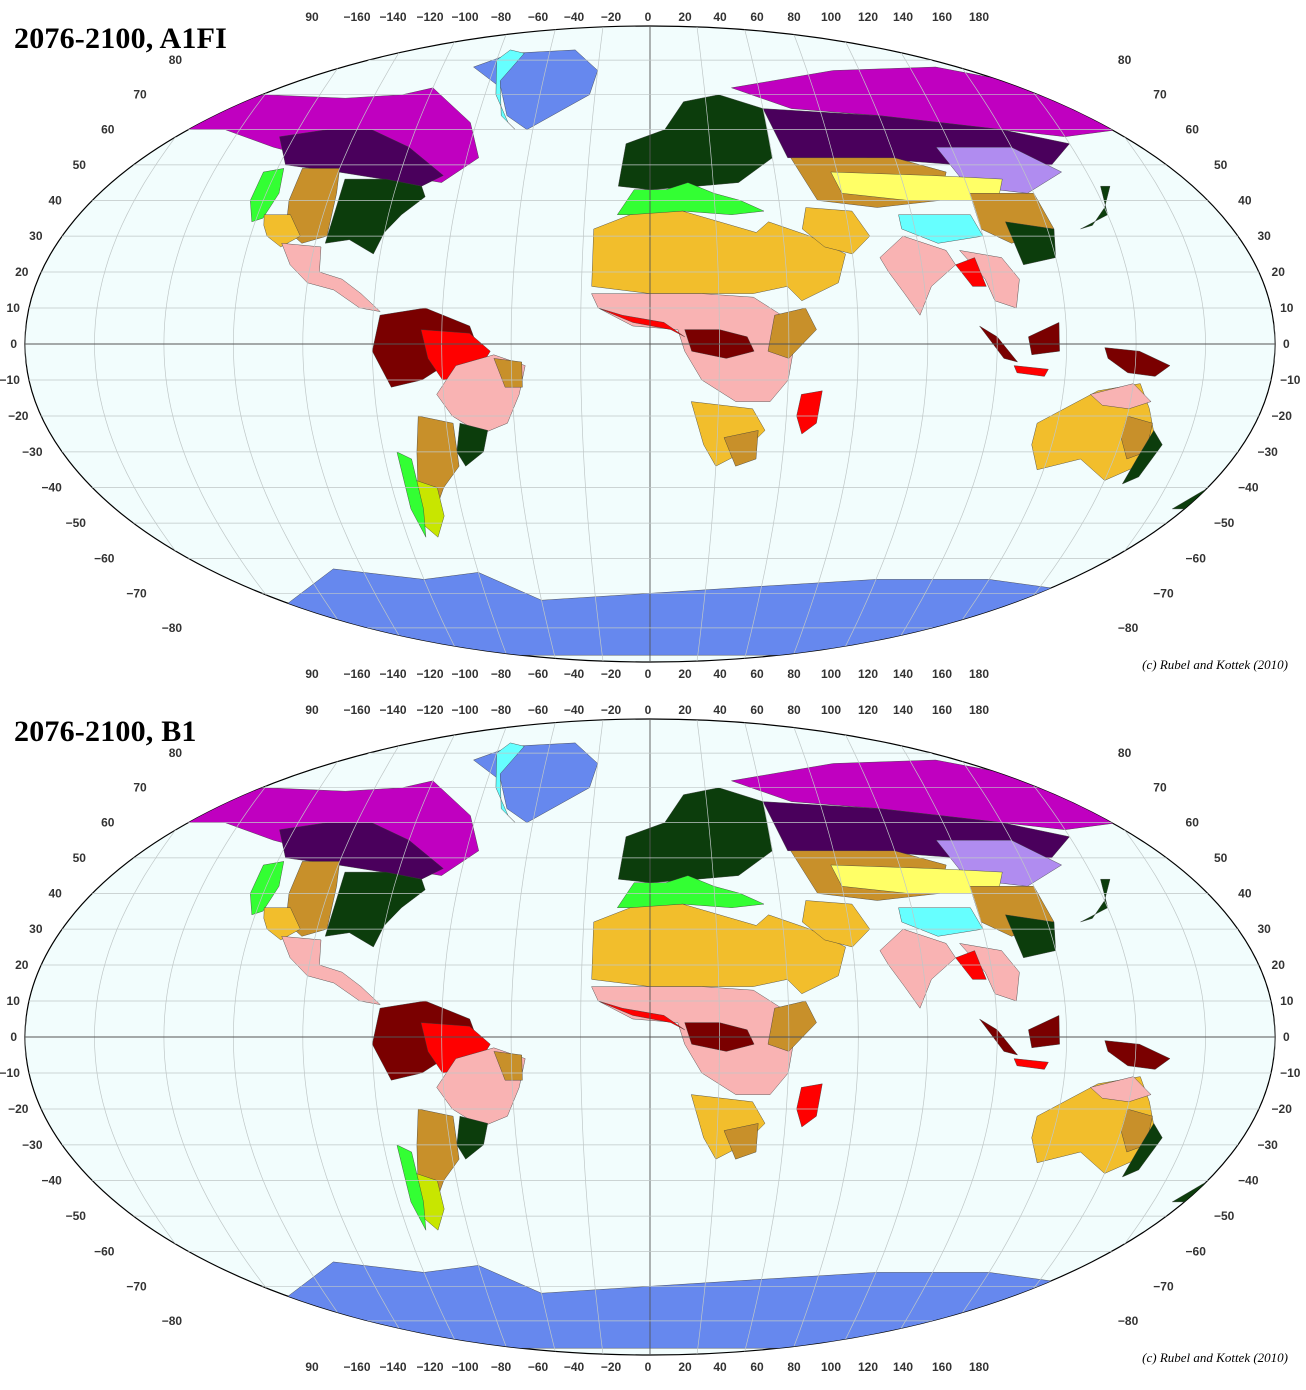  Describe the element at coordinates (1044, 1032) in the screenshot. I see `borneo-region` at that location.